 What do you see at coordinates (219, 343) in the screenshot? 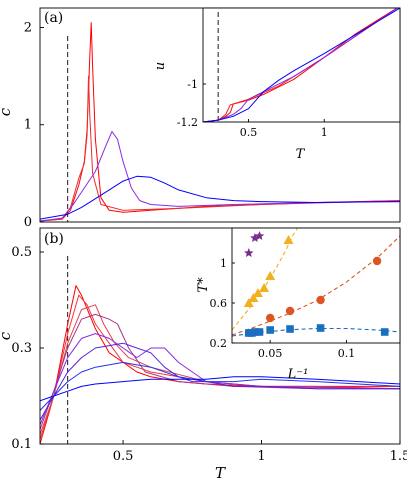
I see `b-inset-ytick-label: 0.2` at bounding box center [219, 343].